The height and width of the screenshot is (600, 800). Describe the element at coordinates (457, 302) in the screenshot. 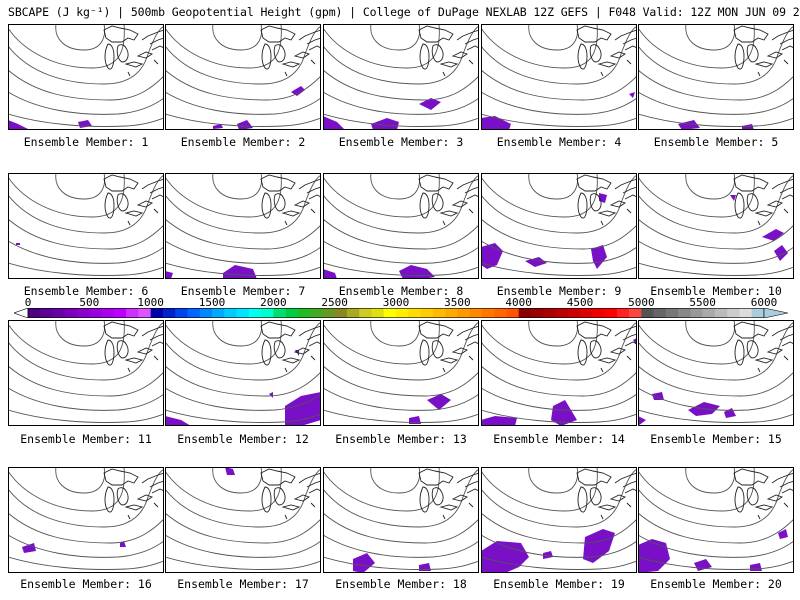

I see `colorbar-tick-label: 3500` at that location.